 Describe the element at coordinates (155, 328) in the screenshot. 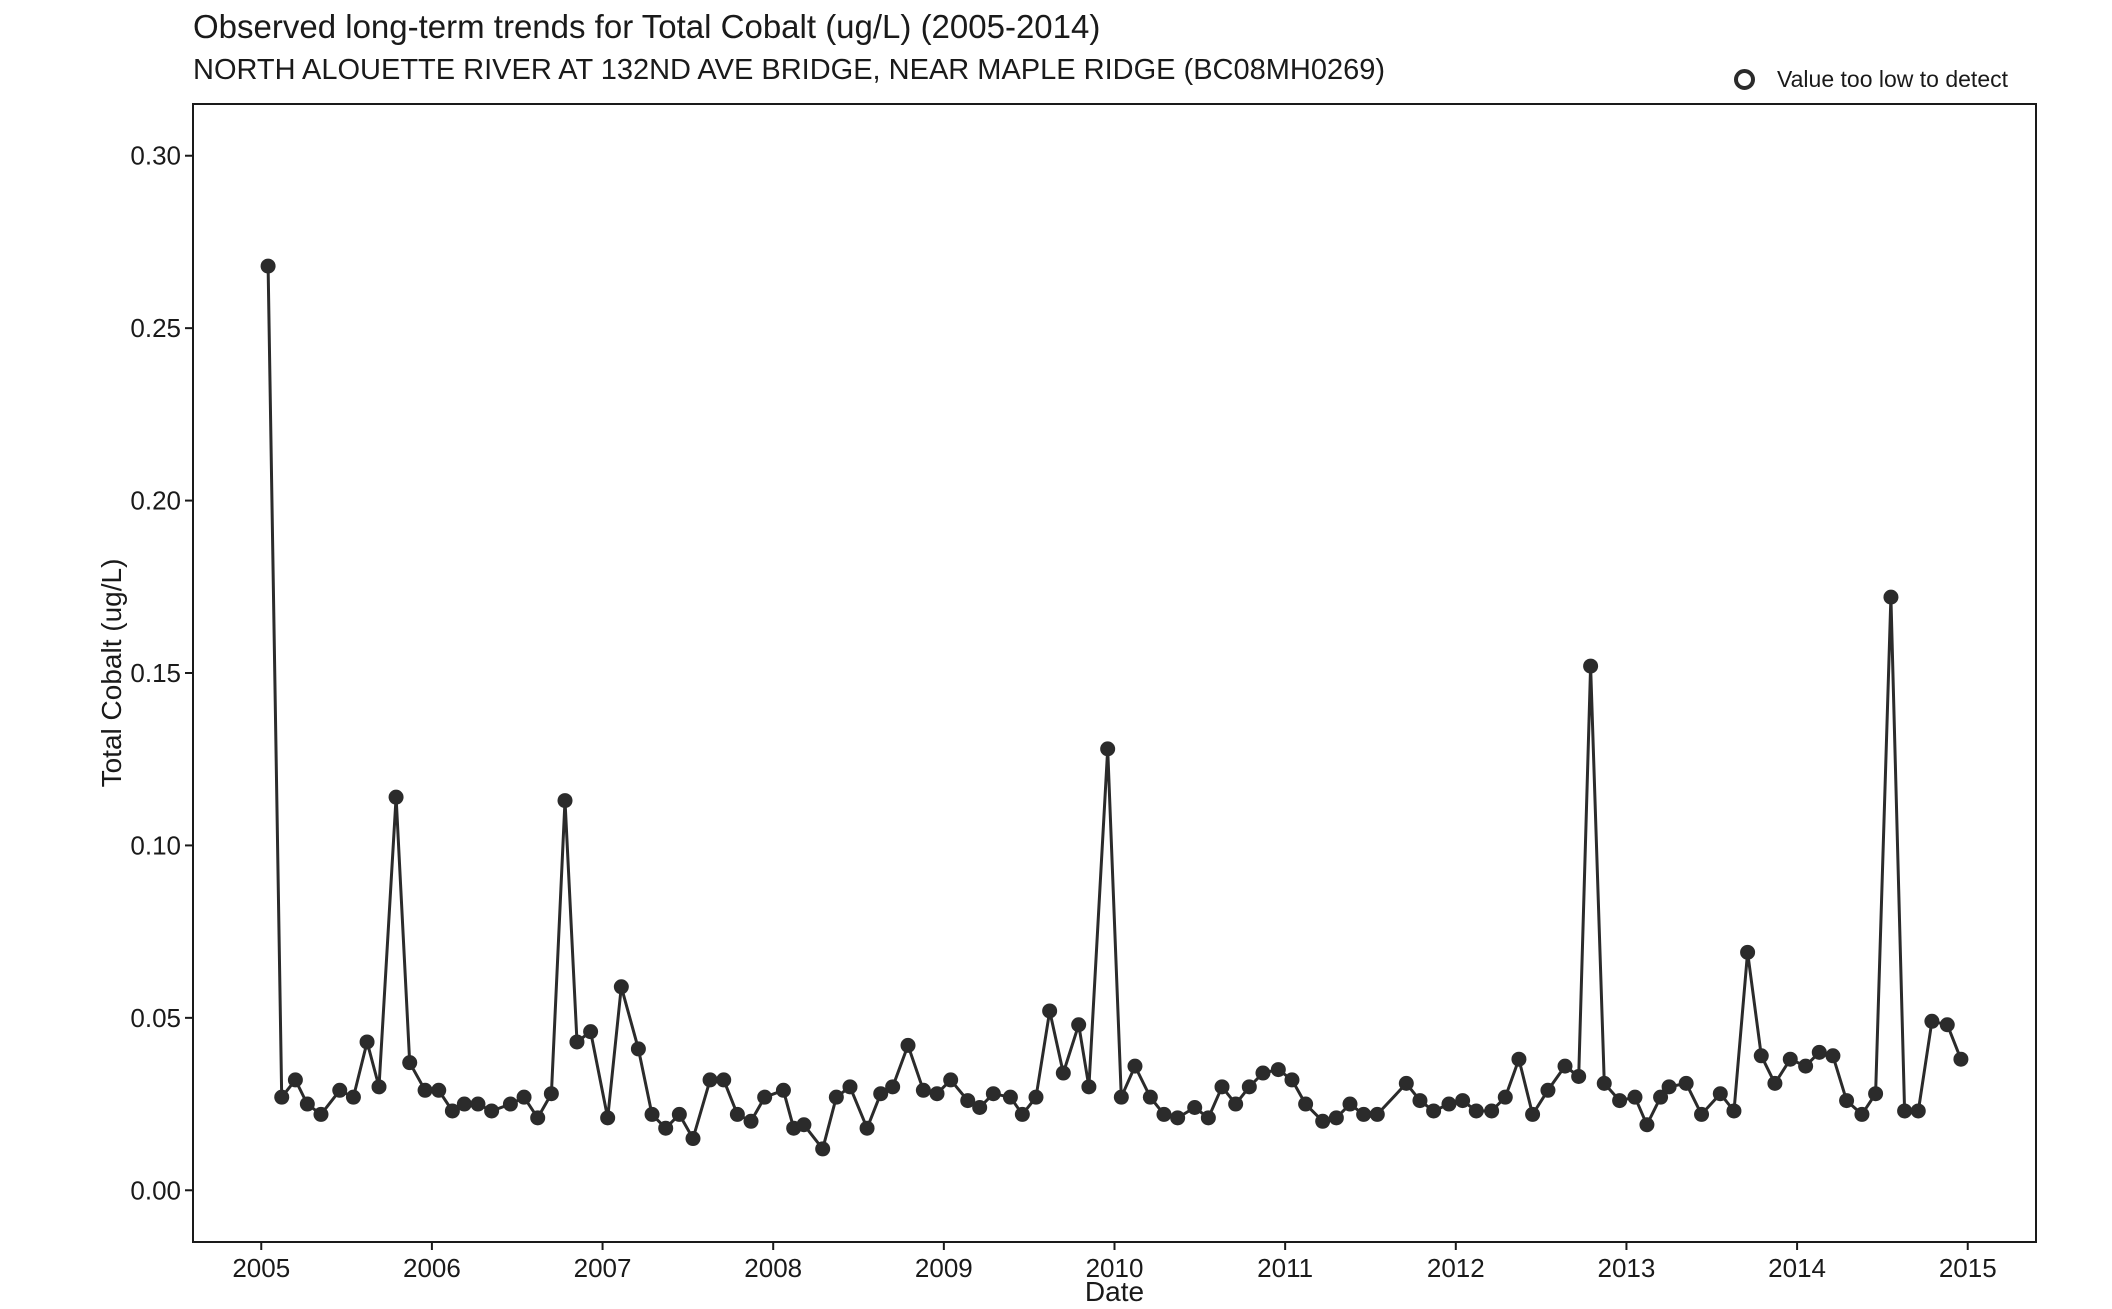

I see `y-tick-label: 0.25` at that location.